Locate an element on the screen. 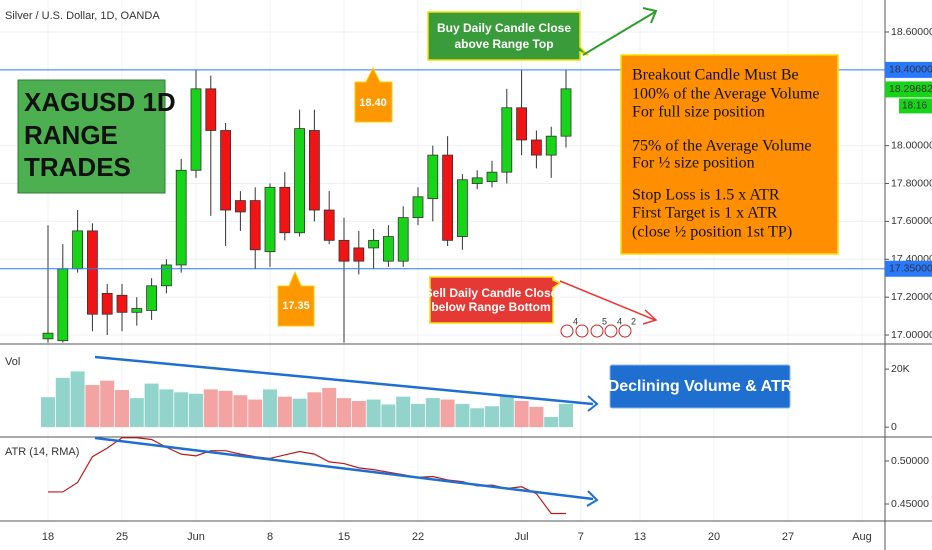  y-tick-label: 18.00000 is located at coordinates (911, 145).